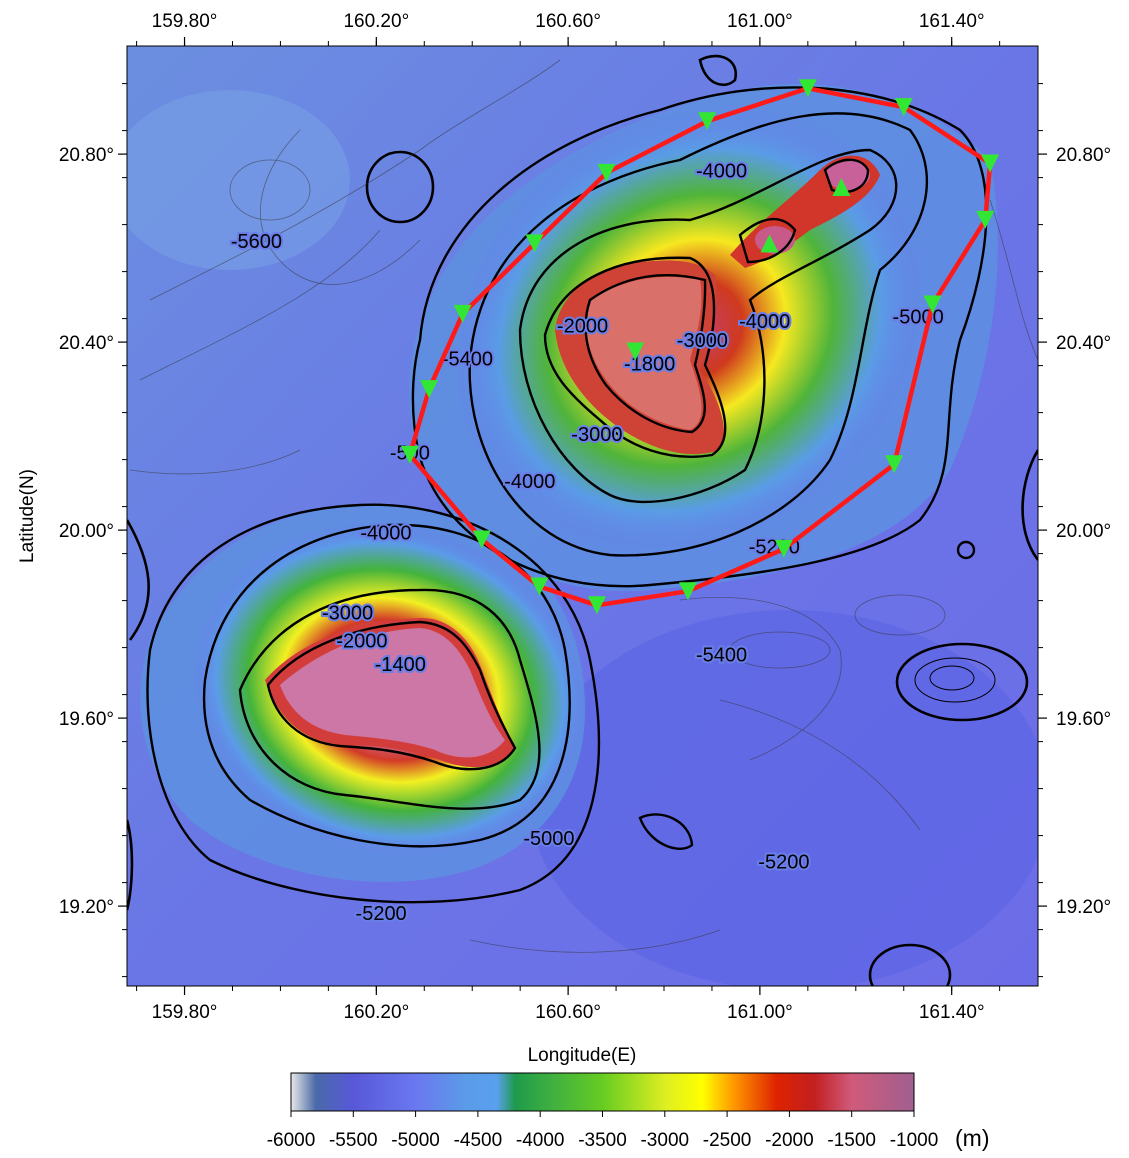 The width and height of the screenshot is (1129, 1158). What do you see at coordinates (376, 1012) in the screenshot?
I see `x-tick-label-bottom: 160.20°` at bounding box center [376, 1012].